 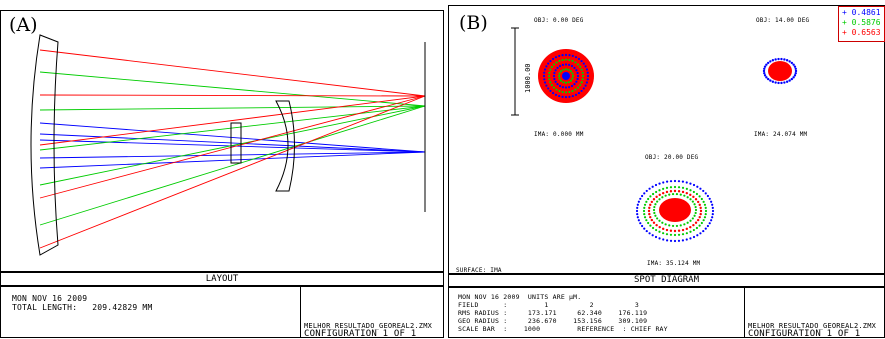 What do you see at coordinates (520, 297) in the screenshot?
I see `spot-info-line: MON NOV 16 2009 UNITS ARE µM.` at bounding box center [520, 297].